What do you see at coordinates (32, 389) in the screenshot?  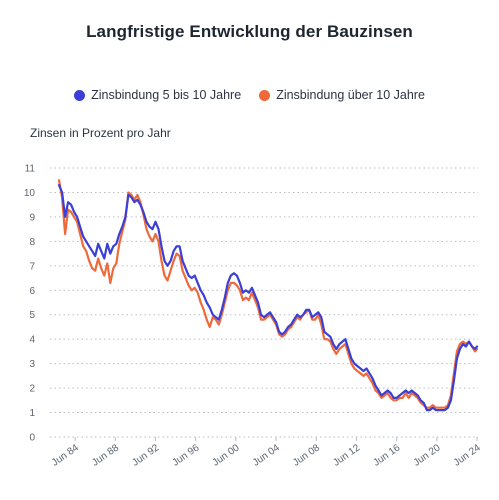 I see `y-tick-label: 2` at bounding box center [32, 389].